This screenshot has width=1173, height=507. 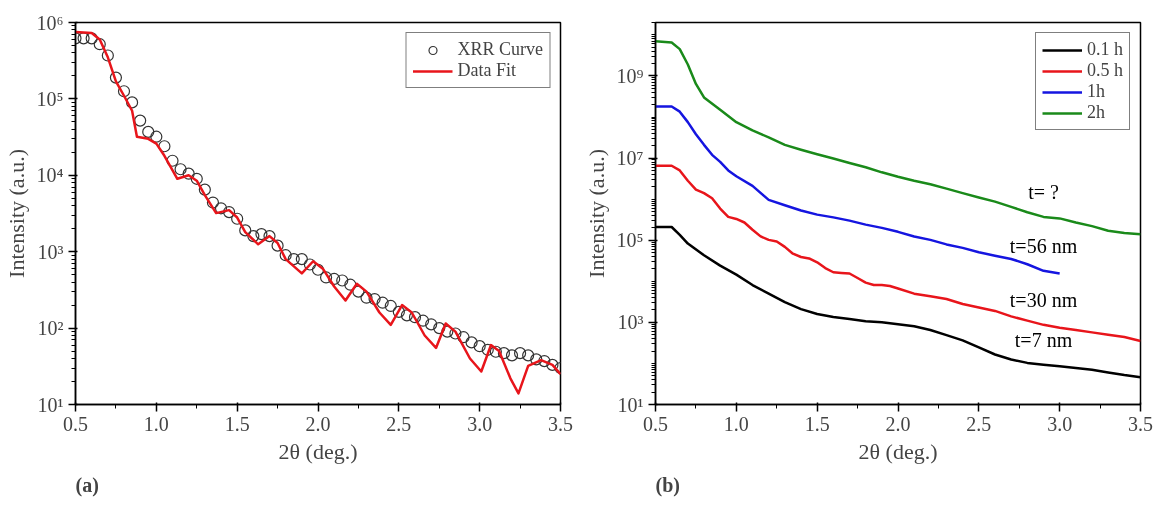 I want to click on y-tick-label: 10⁴, so click(x=50, y=175).